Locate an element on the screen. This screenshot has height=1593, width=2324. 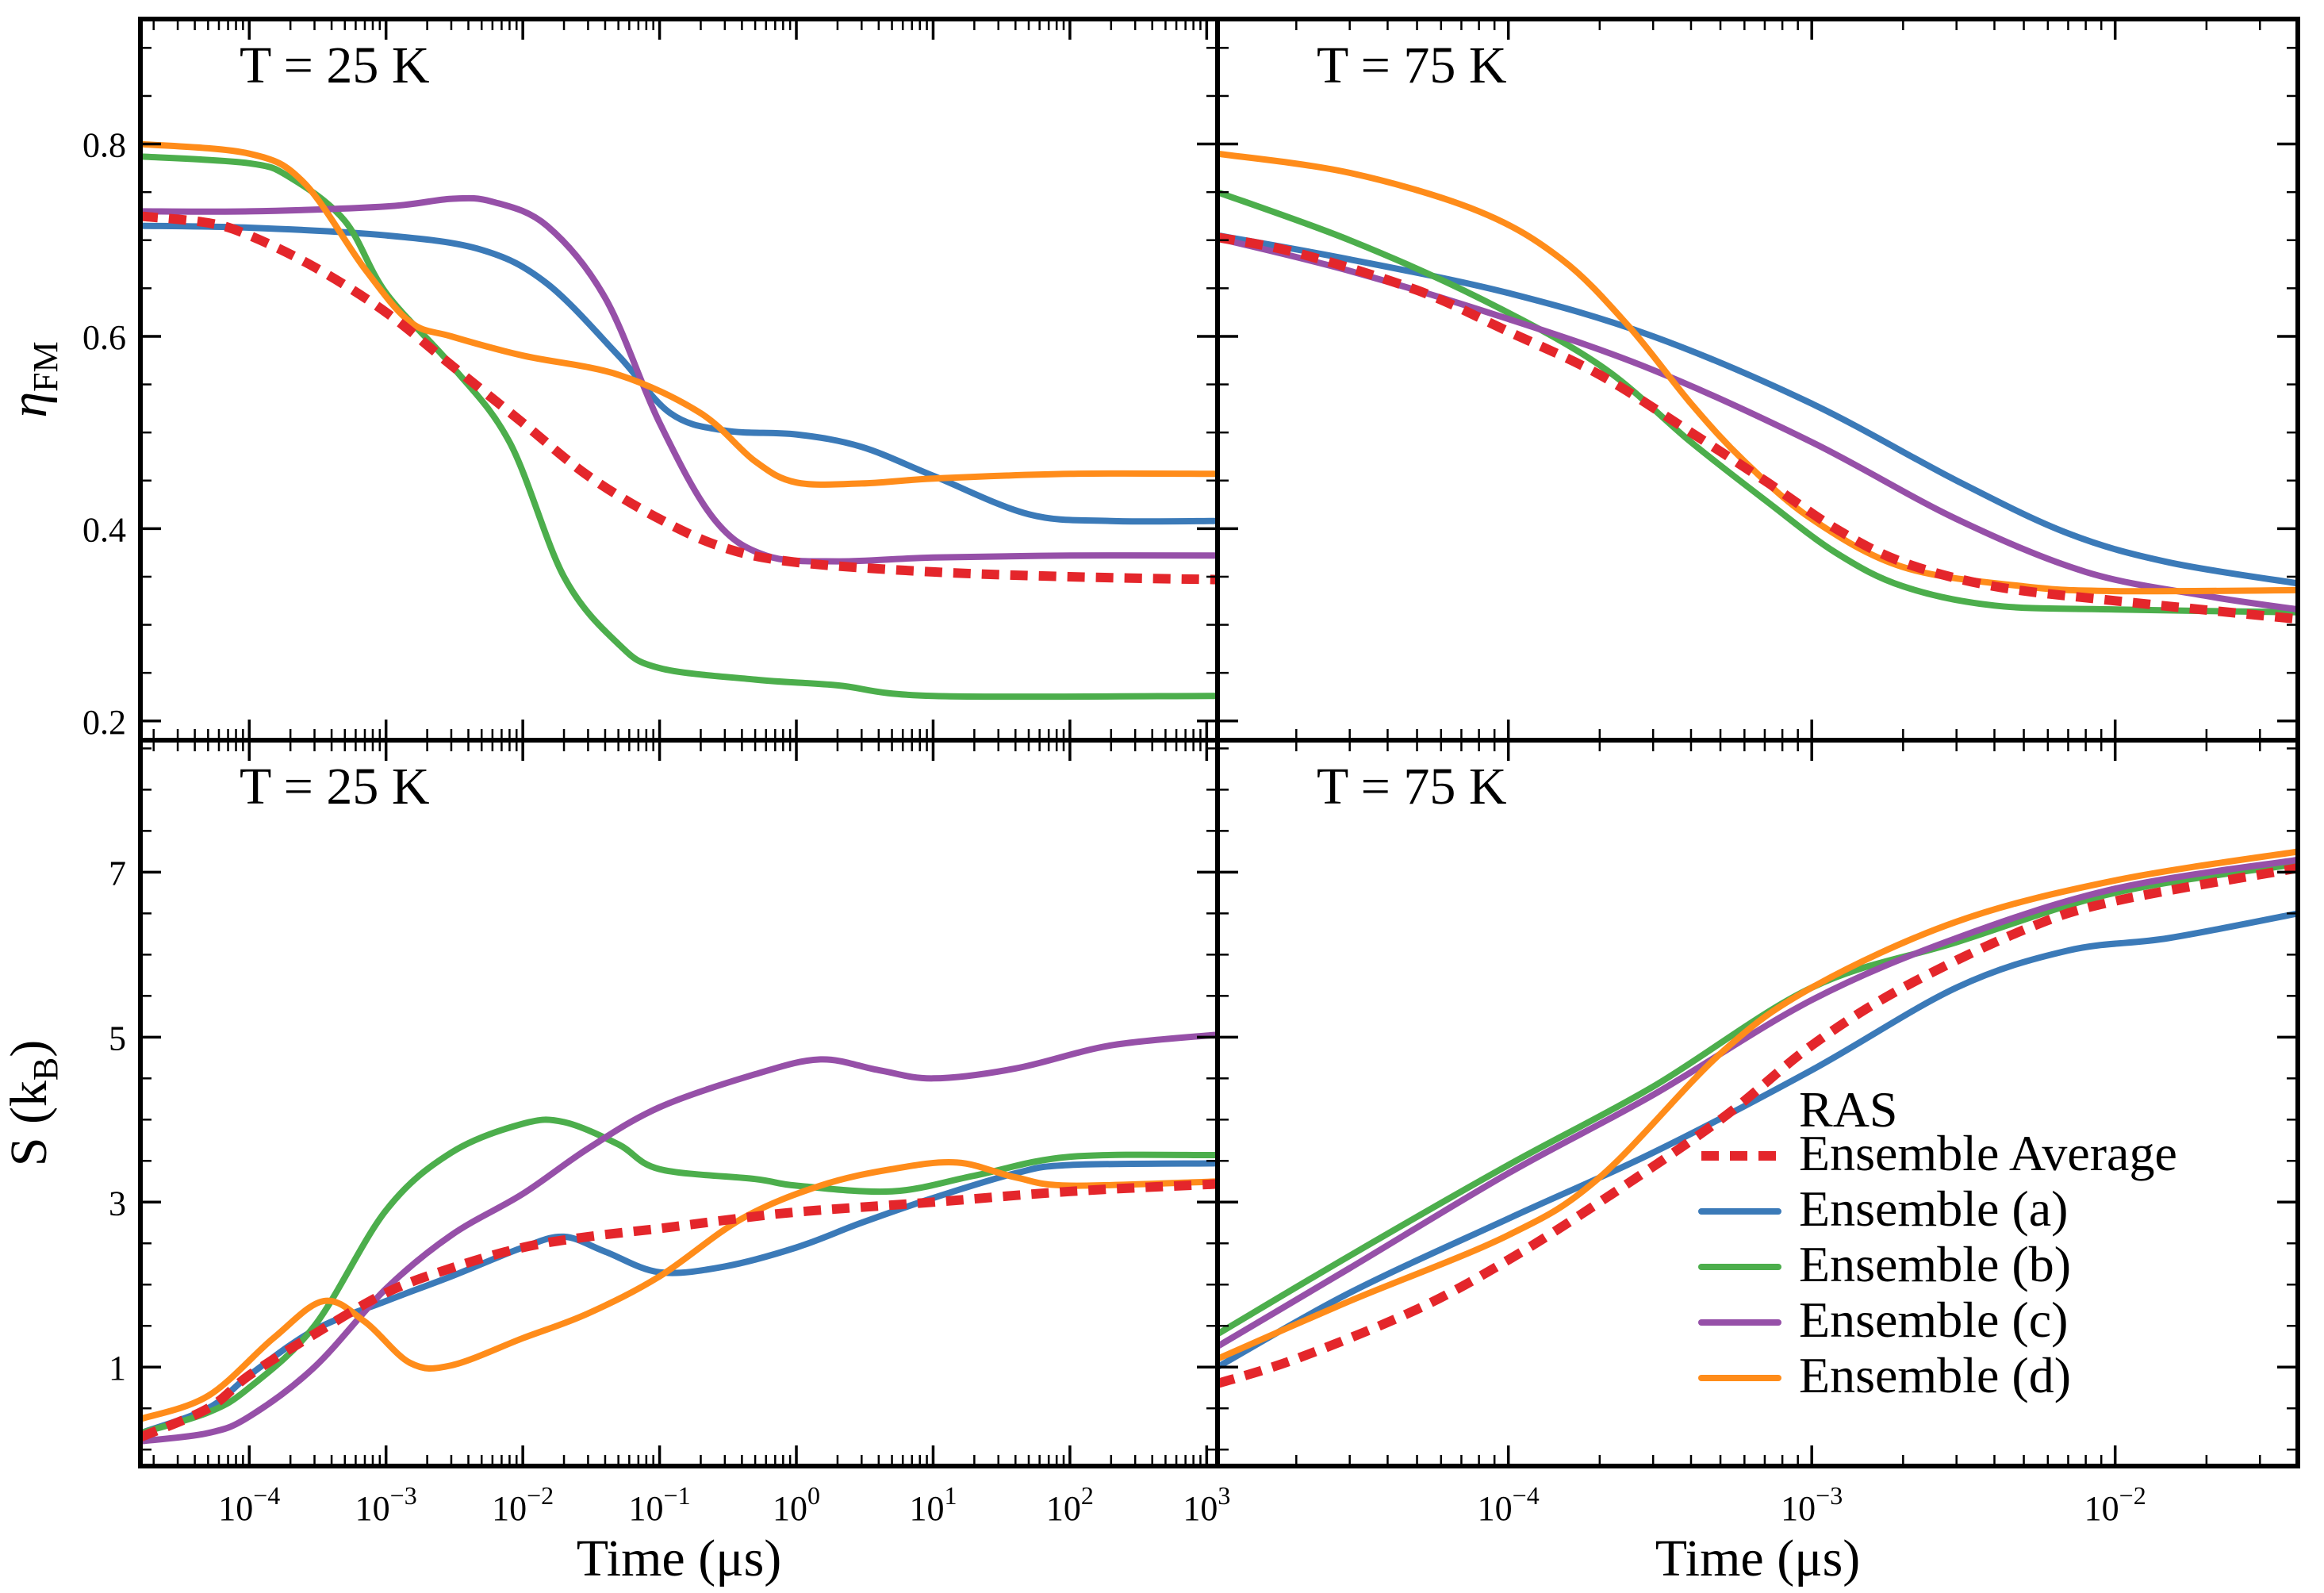
panel-top-right-series is located at coordinates (1758, 387).